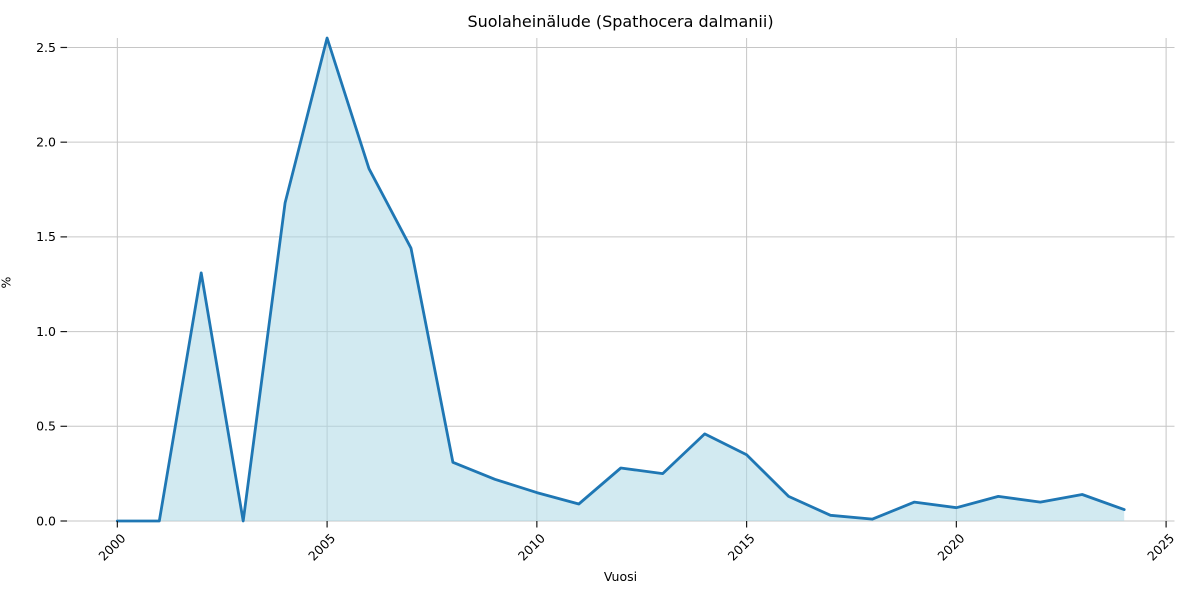  I want to click on y-tick-label: 0.0, so click(46, 520).